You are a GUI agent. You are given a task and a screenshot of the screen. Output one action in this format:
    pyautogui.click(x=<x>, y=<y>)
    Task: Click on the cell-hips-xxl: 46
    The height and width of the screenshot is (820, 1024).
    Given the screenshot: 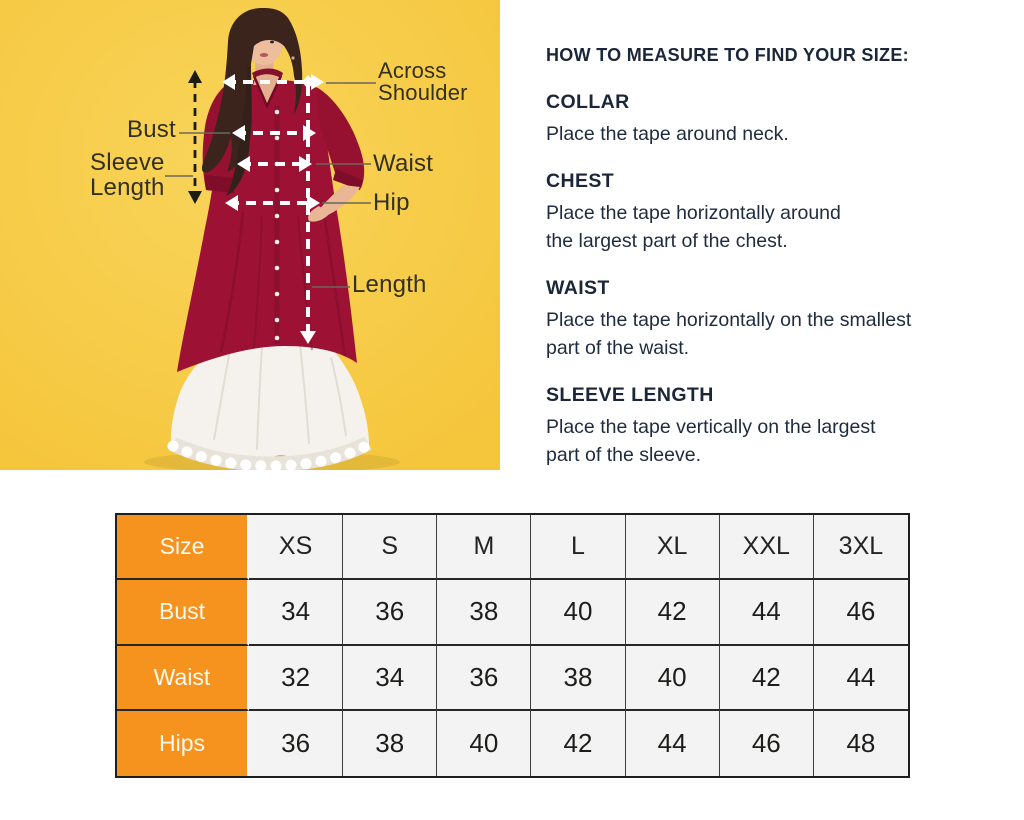 What is the action you would take?
    pyautogui.click(x=766, y=743)
    